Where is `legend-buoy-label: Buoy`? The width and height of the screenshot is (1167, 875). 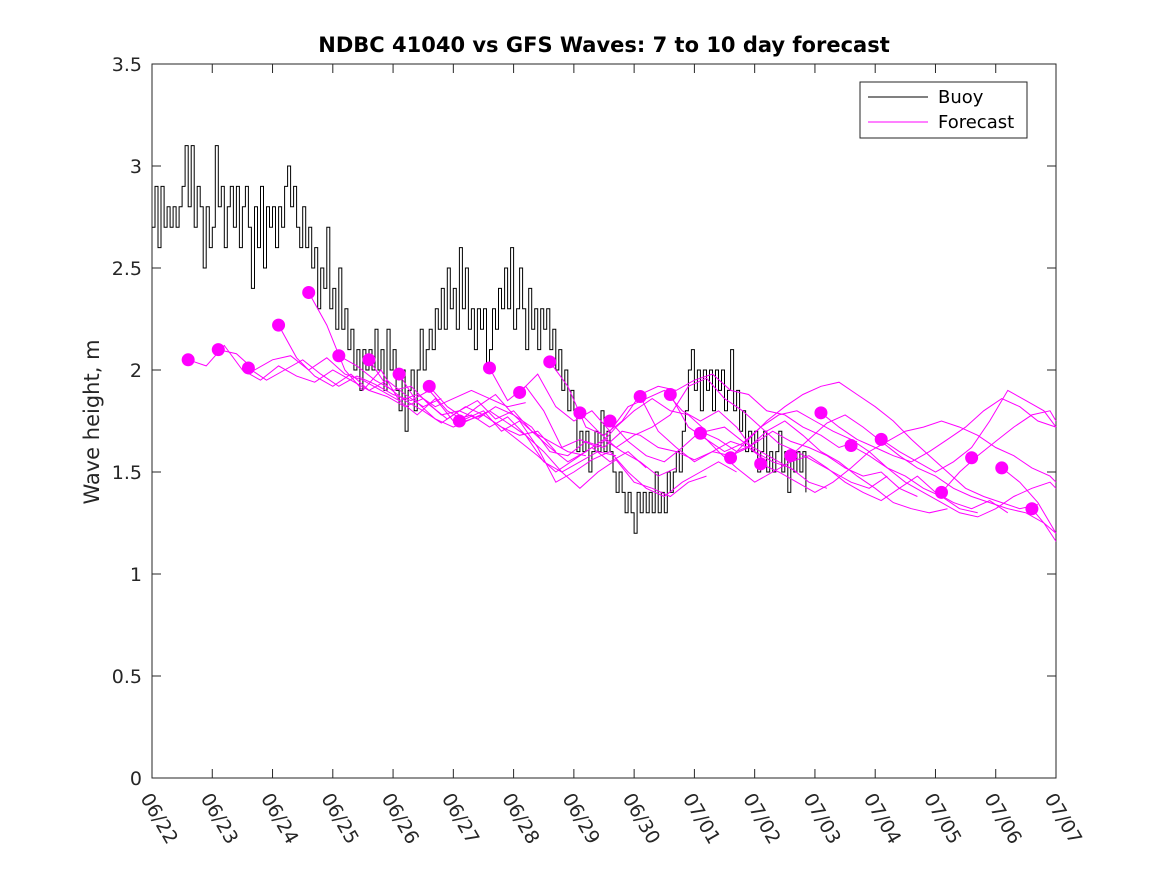
legend-buoy-label: Buoy is located at coordinates (961, 97).